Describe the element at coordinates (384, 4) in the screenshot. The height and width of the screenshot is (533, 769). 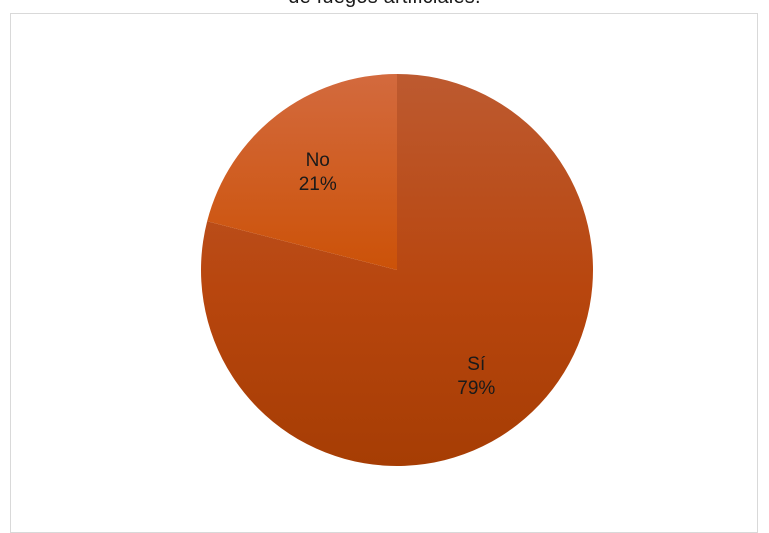
I see `chart-title: de fuegos artificiales.` at that location.